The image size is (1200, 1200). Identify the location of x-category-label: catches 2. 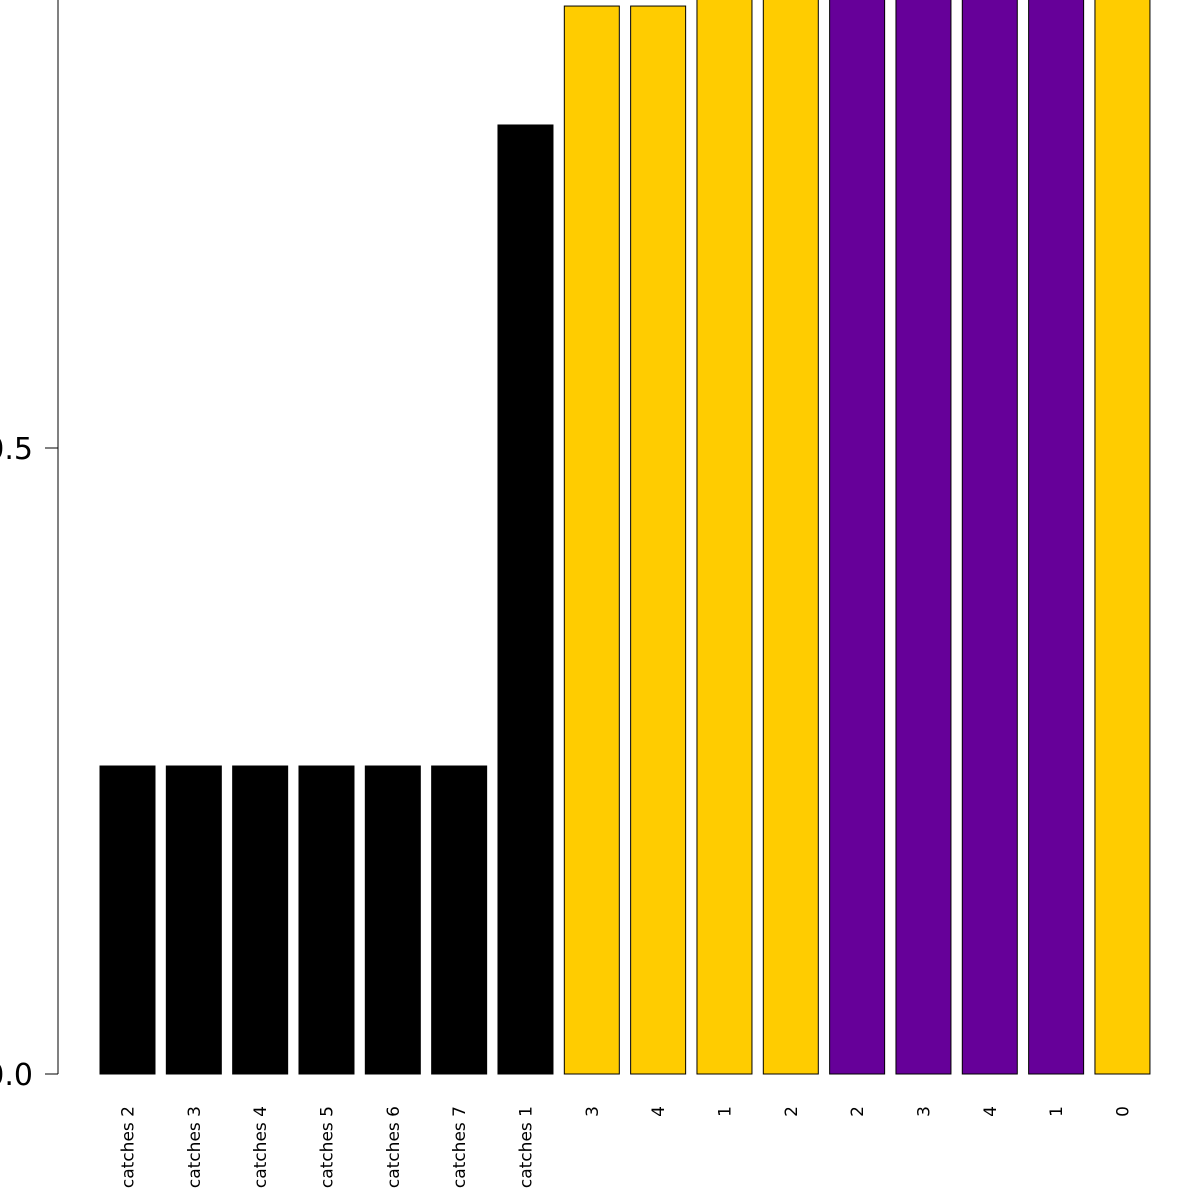
(129, 1147).